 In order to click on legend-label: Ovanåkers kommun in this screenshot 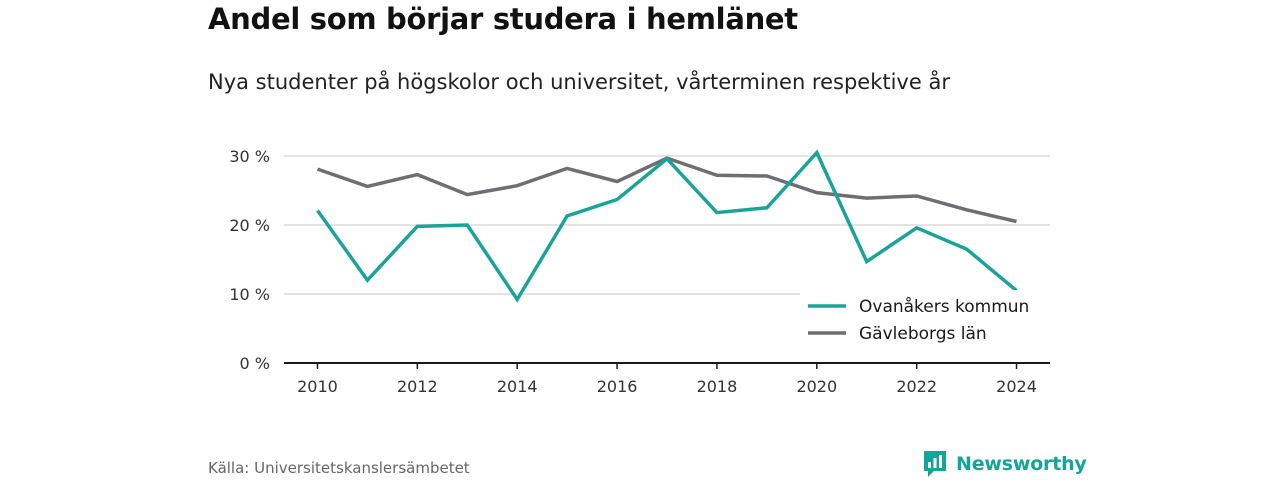, I will do `click(944, 306)`.